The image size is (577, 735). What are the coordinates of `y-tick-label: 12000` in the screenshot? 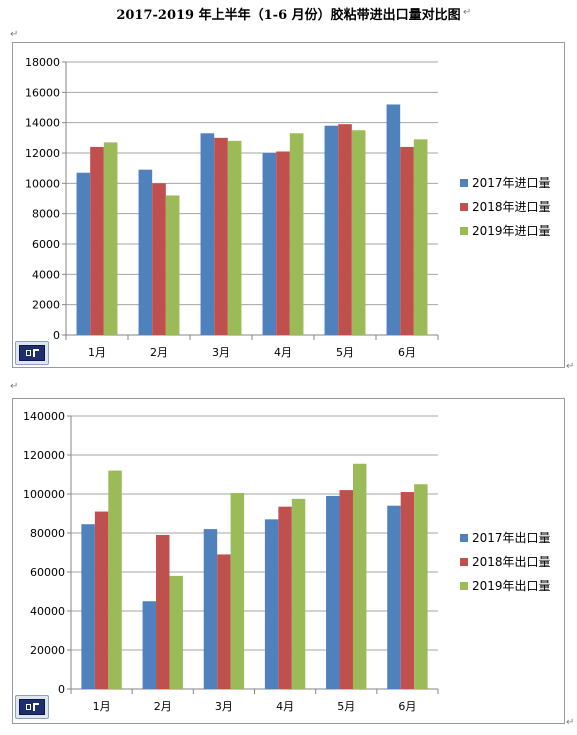 It's located at (42, 153).